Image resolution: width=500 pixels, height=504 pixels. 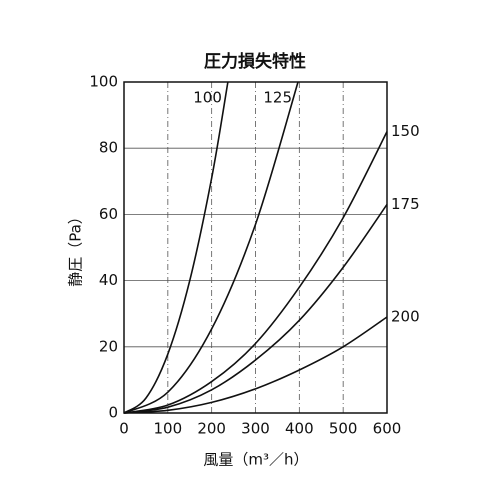 I want to click on x-tick-label: 200, so click(x=211, y=429).